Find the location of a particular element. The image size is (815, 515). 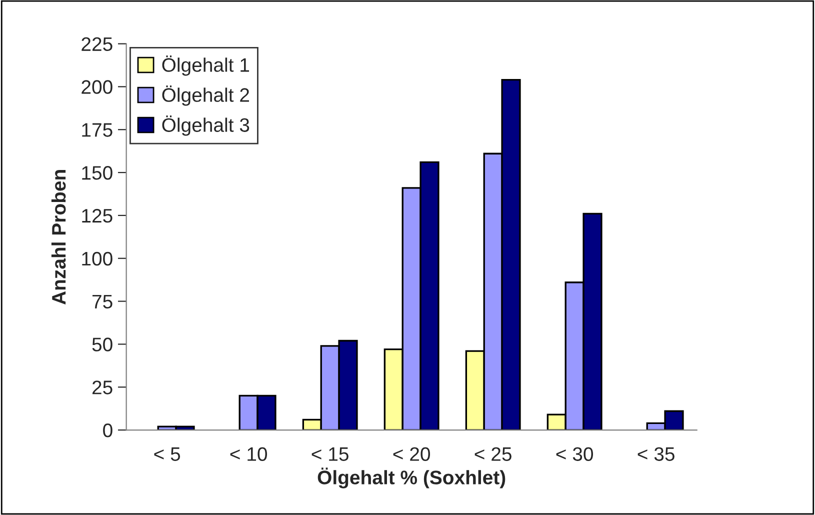

x-tick-label: < 30 is located at coordinates (575, 454).